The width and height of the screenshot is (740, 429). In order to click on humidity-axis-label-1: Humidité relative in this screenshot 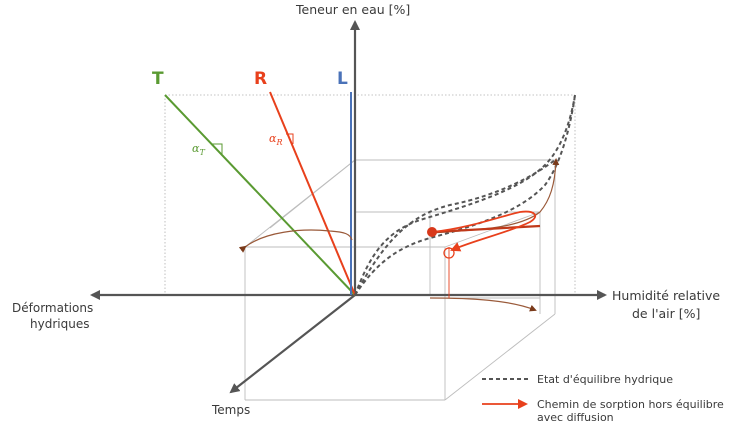, I will do `click(666, 295)`.